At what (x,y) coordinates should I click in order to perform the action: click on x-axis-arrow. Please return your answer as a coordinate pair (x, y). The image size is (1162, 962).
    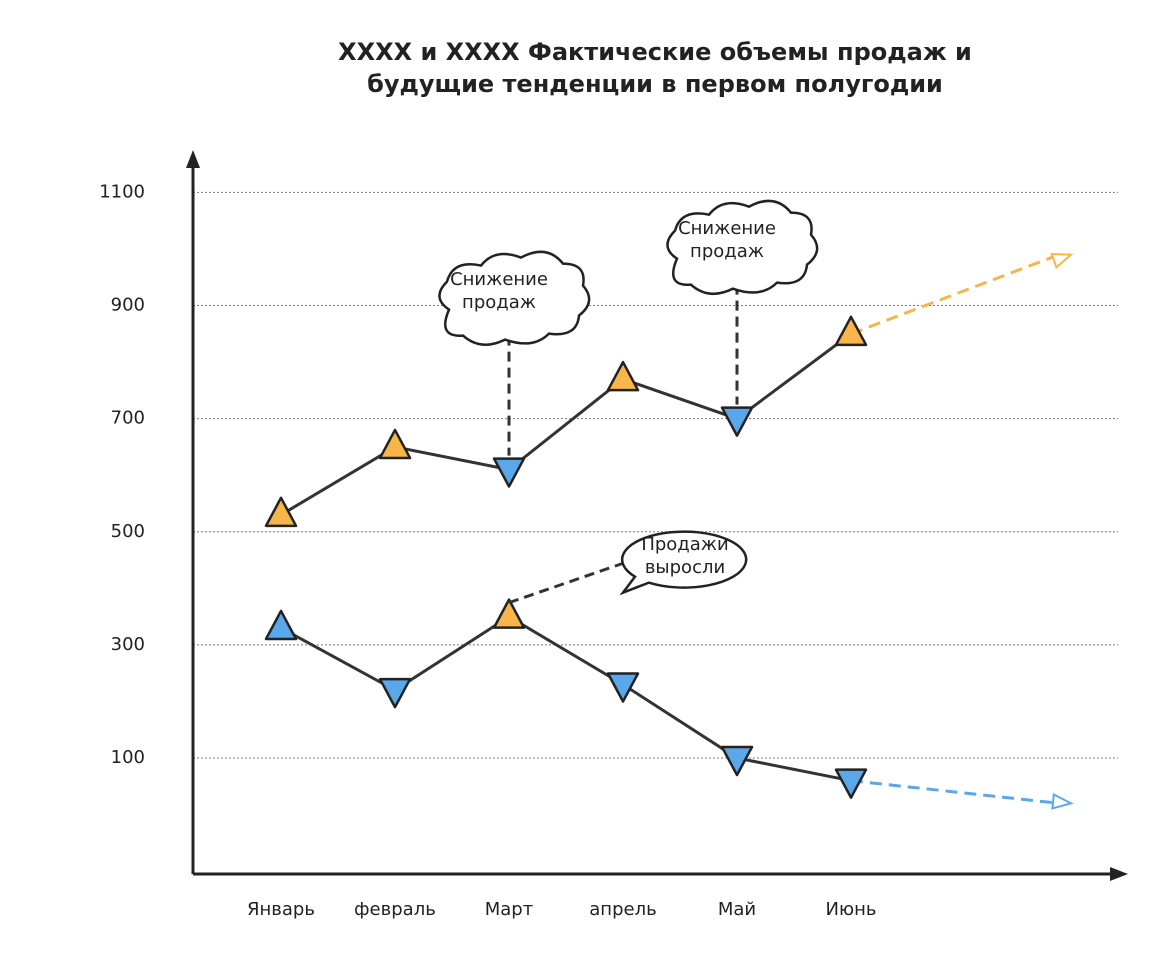
    Looking at the image, I should click on (1119, 874).